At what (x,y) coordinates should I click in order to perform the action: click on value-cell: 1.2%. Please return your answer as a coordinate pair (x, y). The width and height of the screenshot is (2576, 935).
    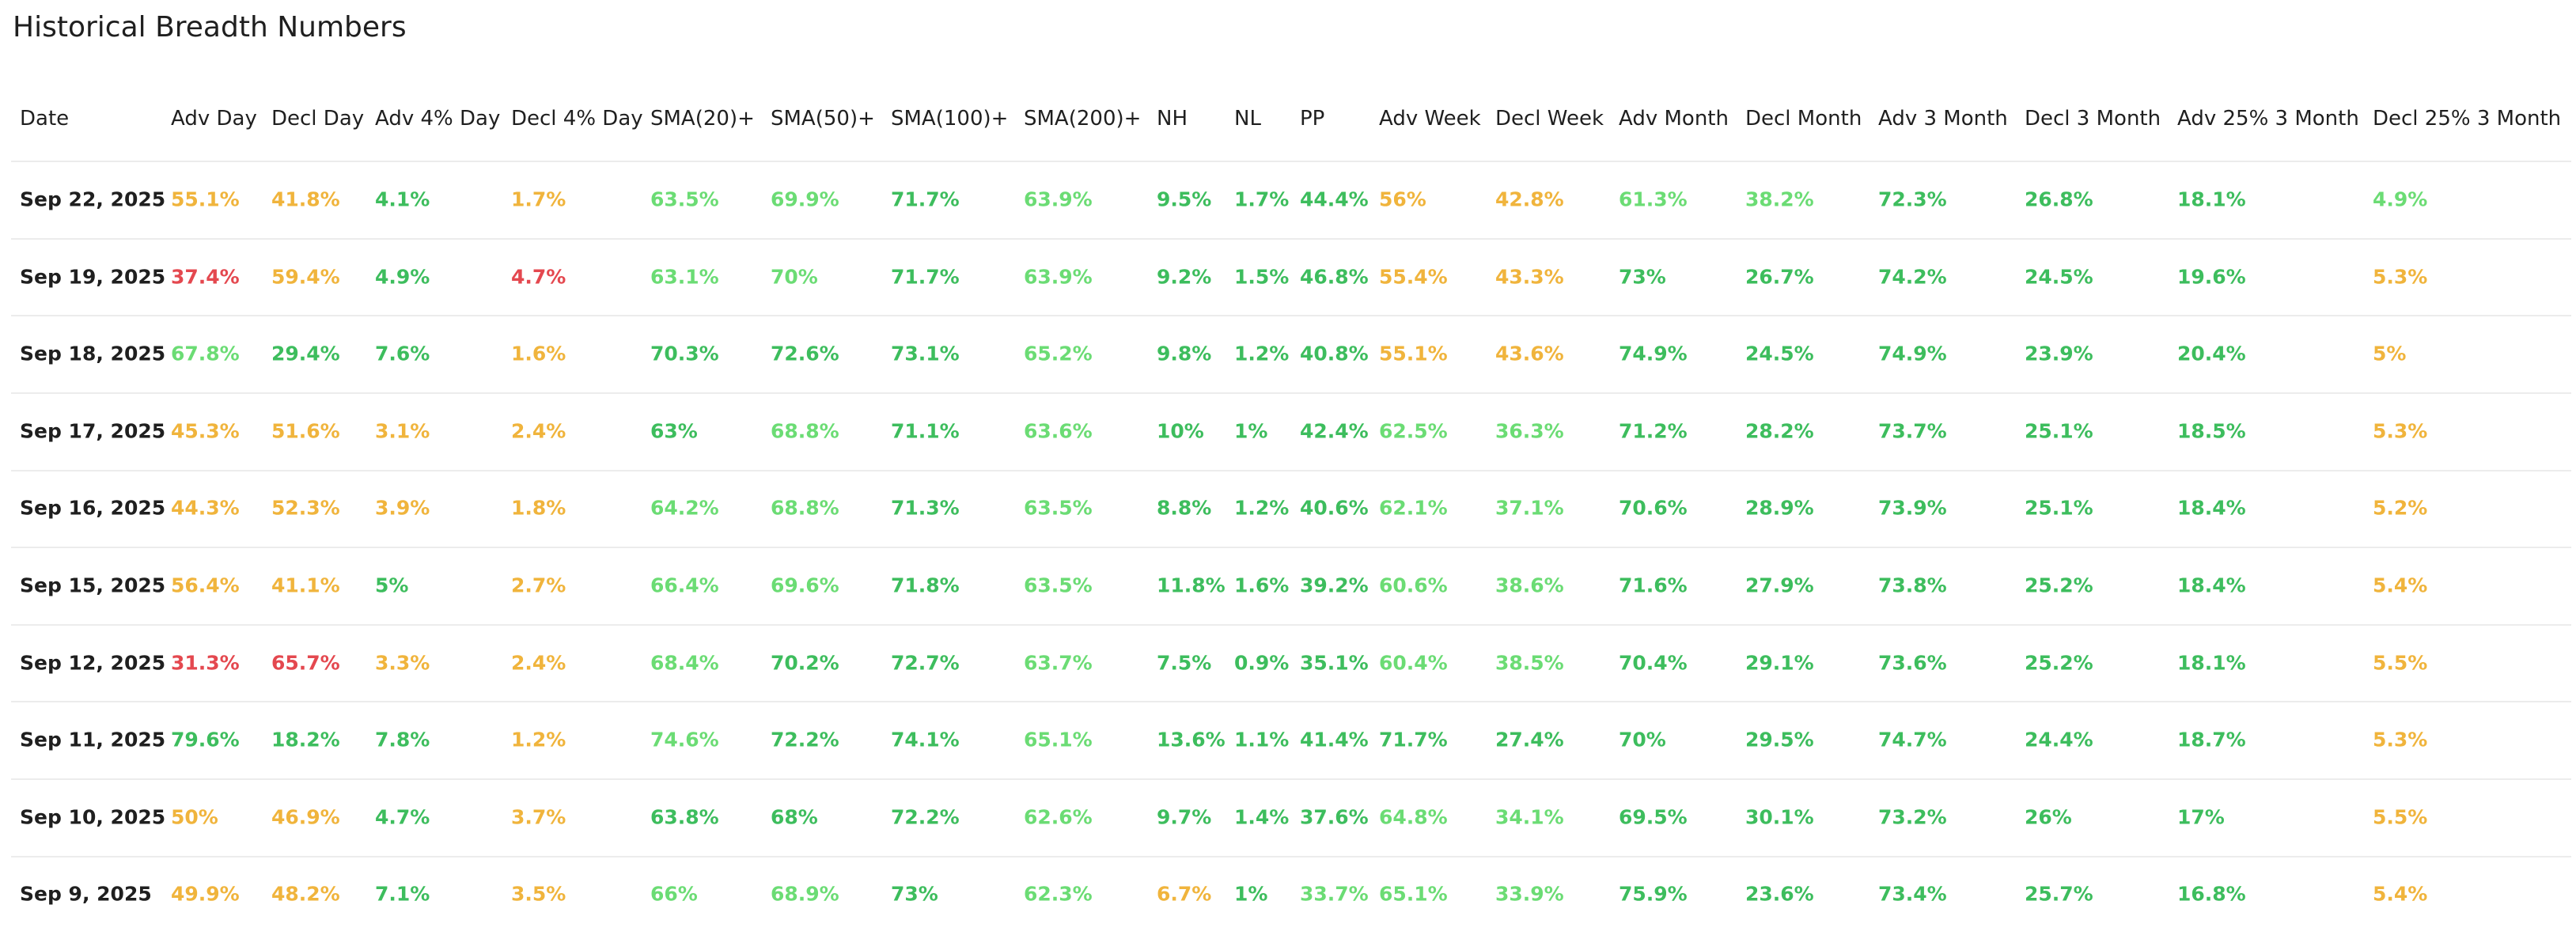
    Looking at the image, I should click on (1262, 508).